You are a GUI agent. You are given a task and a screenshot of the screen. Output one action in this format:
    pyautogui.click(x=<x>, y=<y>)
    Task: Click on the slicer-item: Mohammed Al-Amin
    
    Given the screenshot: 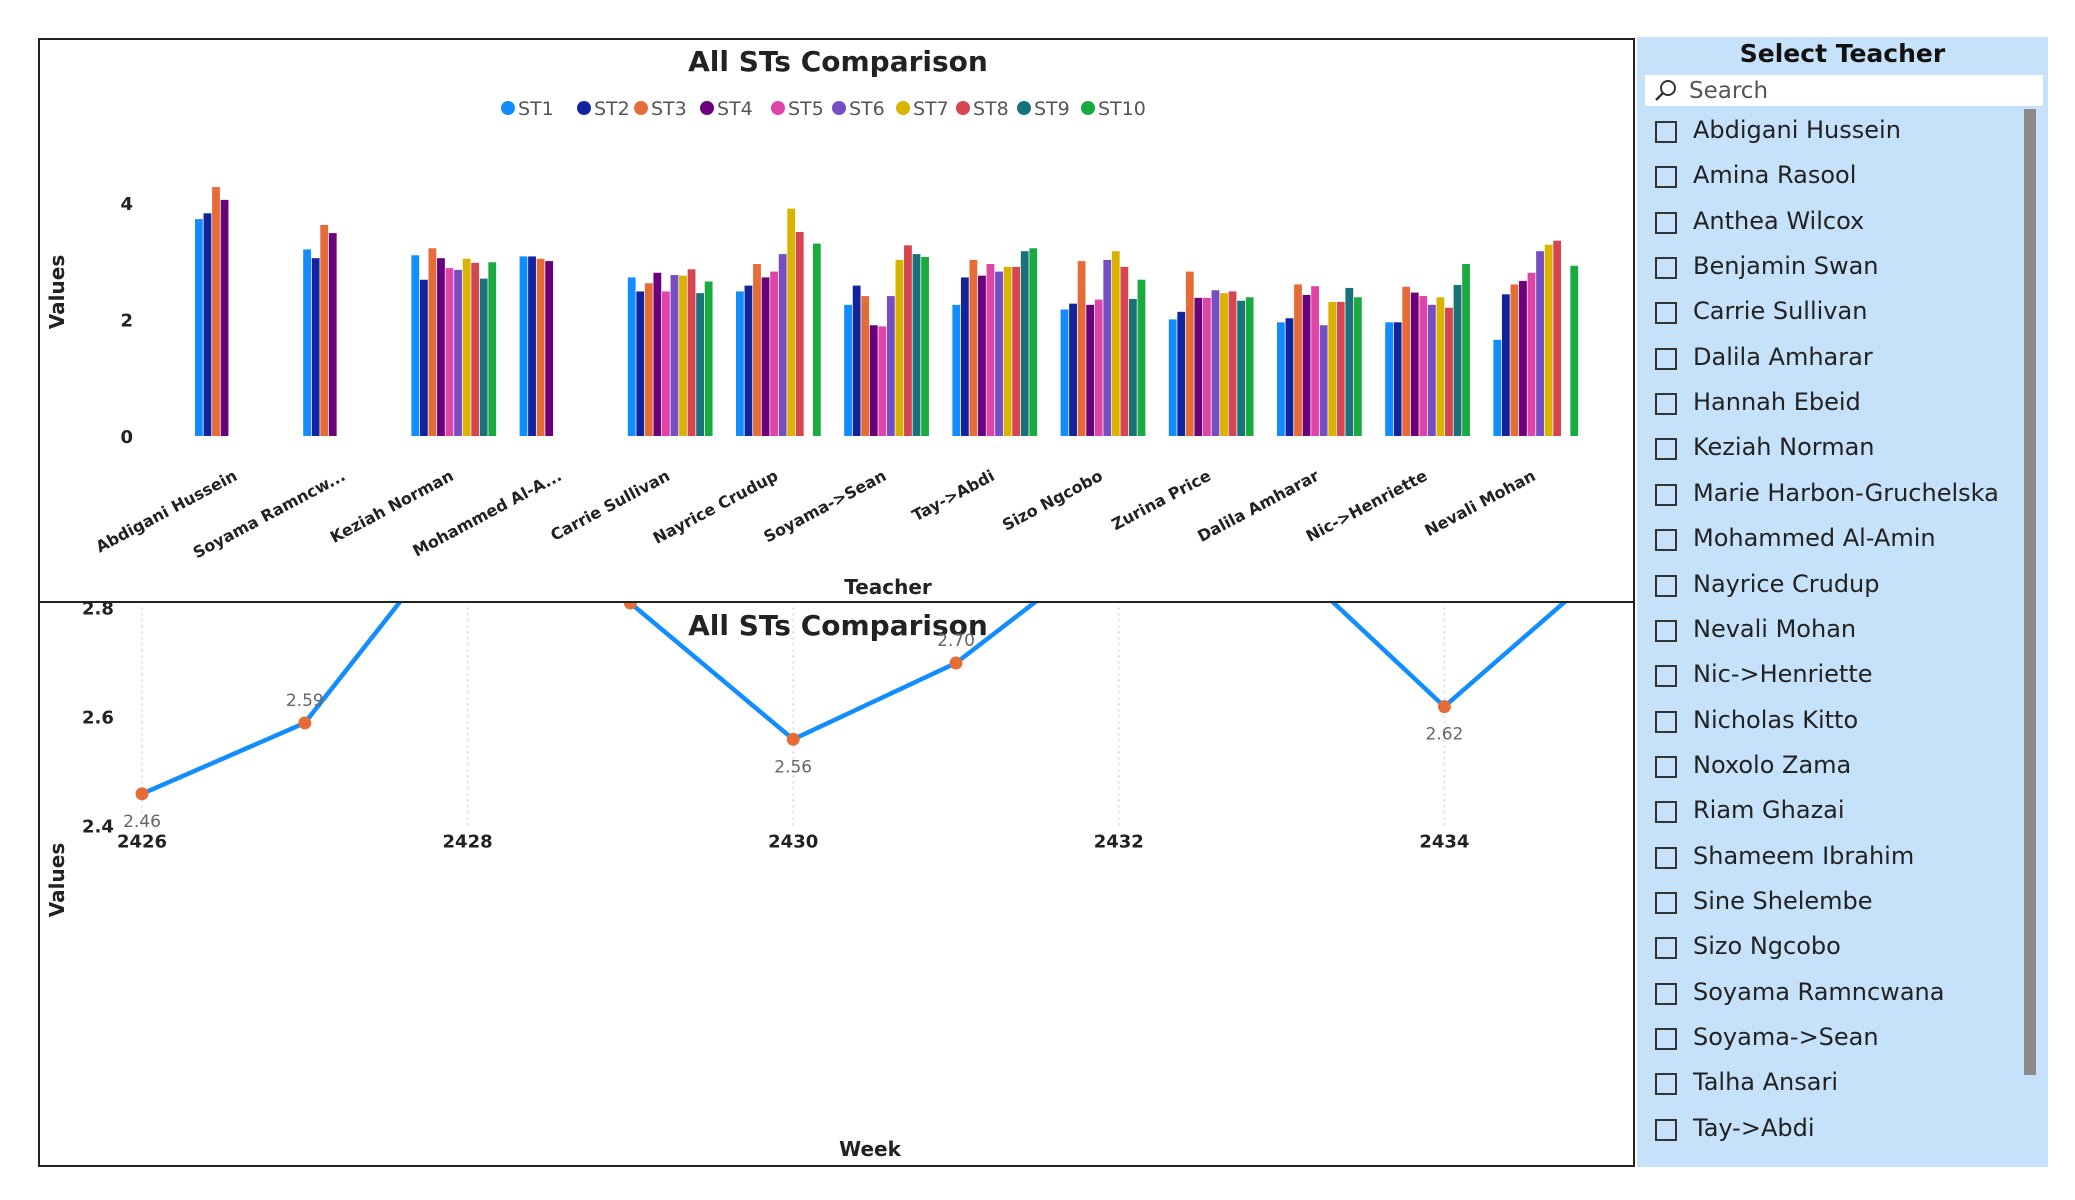 What is the action you would take?
    pyautogui.click(x=1827, y=540)
    